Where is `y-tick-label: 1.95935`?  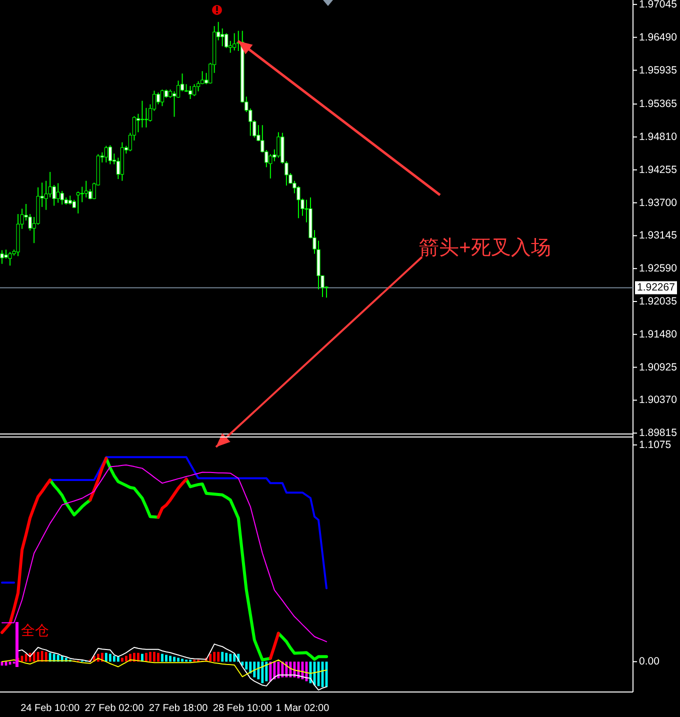 y-tick-label: 1.95935 is located at coordinates (658, 70).